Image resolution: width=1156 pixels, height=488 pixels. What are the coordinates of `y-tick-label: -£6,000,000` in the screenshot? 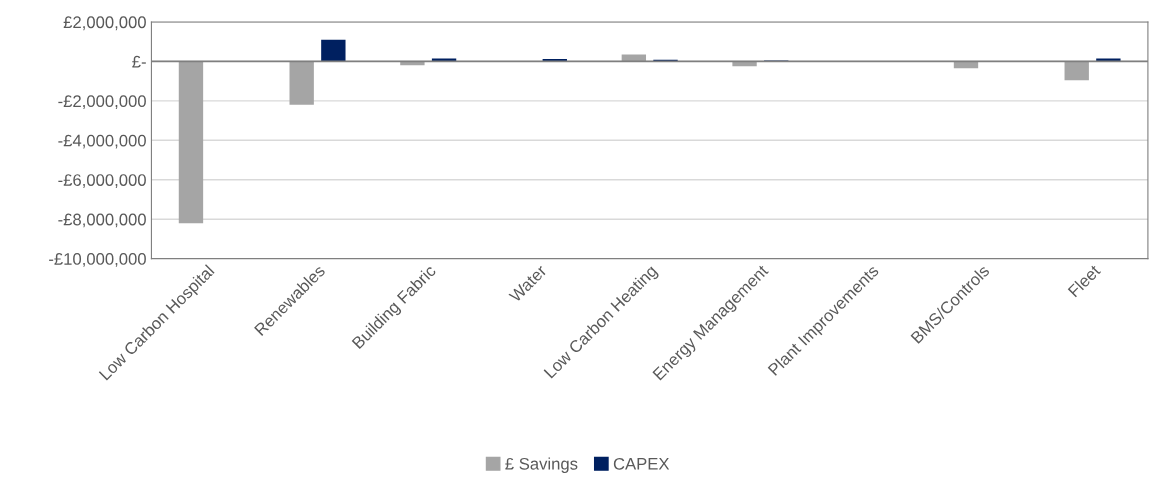 It's located at (102, 181).